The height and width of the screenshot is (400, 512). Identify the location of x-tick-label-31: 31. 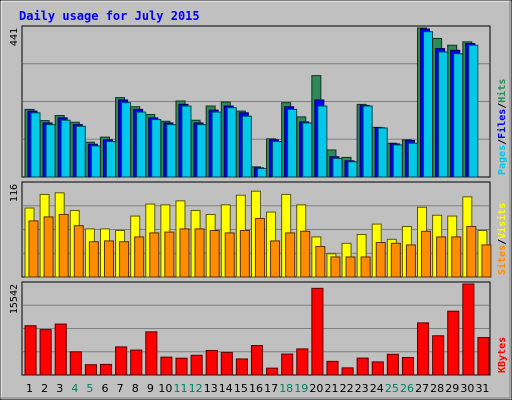
(482, 388).